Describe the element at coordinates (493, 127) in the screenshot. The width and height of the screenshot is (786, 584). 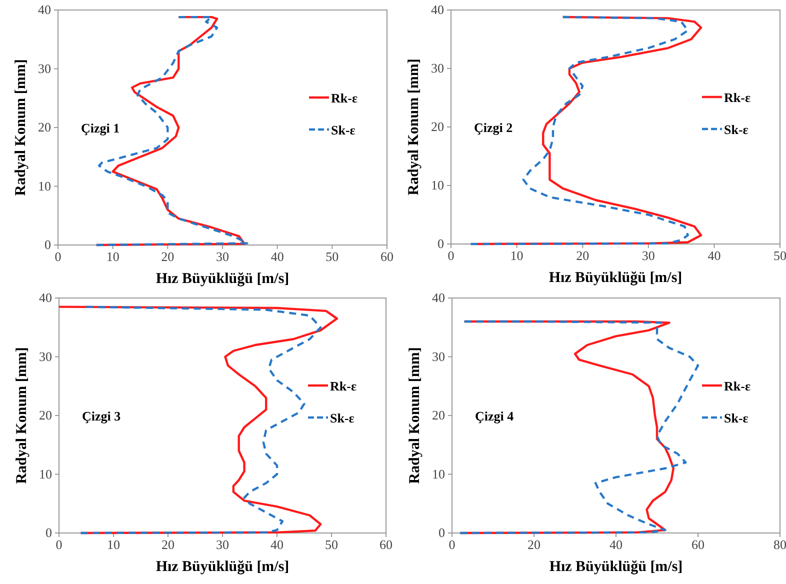
I see `annotation: Çizgi 2` at that location.